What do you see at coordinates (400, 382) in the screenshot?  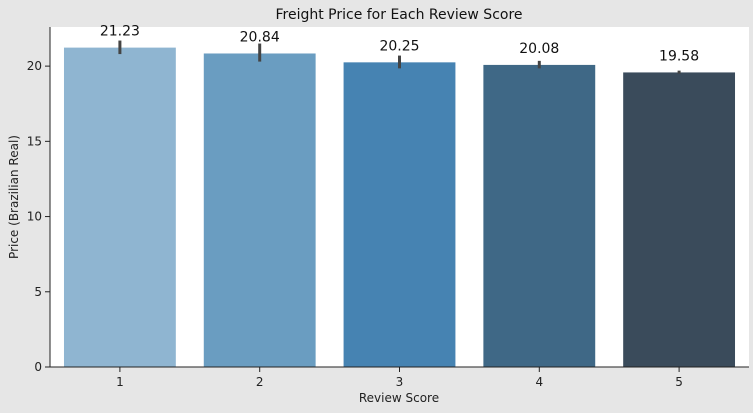 I see `x-tick-label-3: 3` at bounding box center [400, 382].